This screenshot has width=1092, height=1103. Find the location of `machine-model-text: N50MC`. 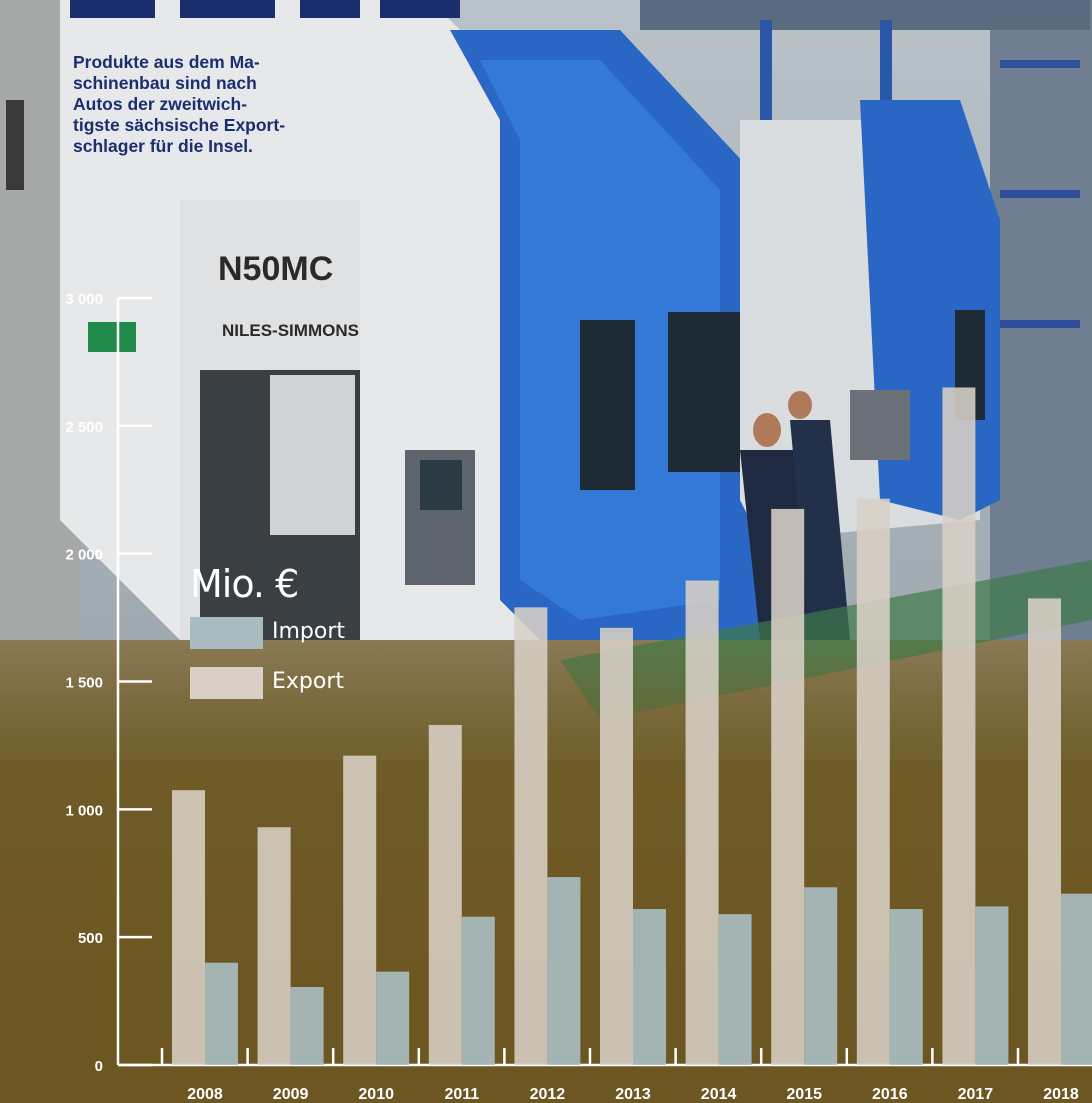

machine-model-text: N50MC is located at coordinates (275, 269).